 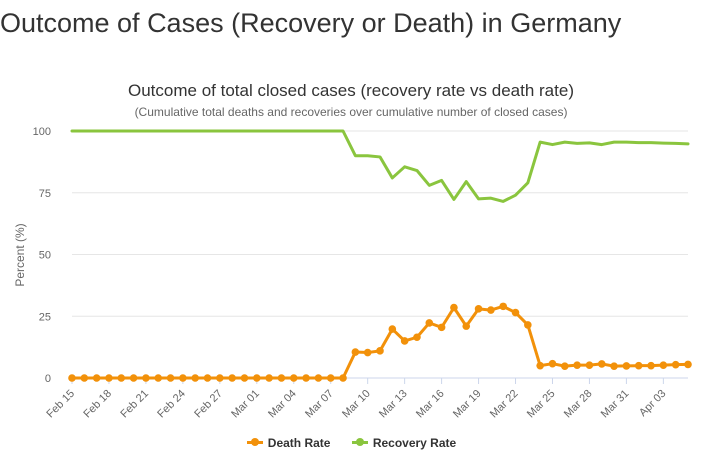 I want to click on legend-label-recovery-rate: Recovery Rate, so click(x=414, y=443).